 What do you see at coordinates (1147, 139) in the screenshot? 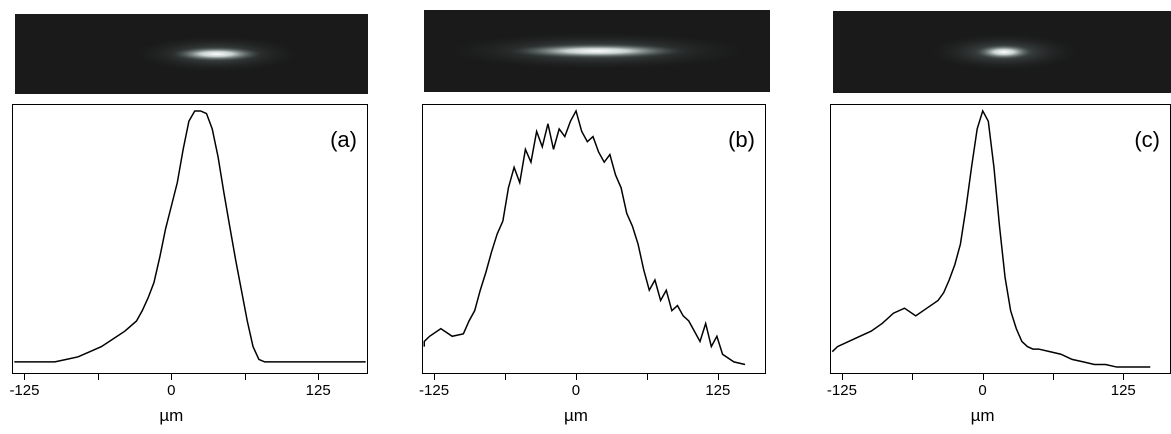
I see `panel-label: (c)` at bounding box center [1147, 139].